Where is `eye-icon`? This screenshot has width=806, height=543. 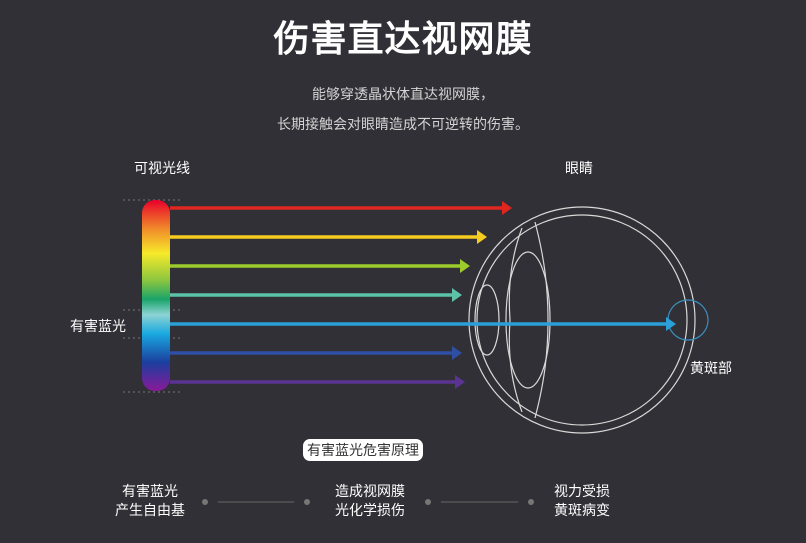
eye-icon is located at coordinates (588, 320).